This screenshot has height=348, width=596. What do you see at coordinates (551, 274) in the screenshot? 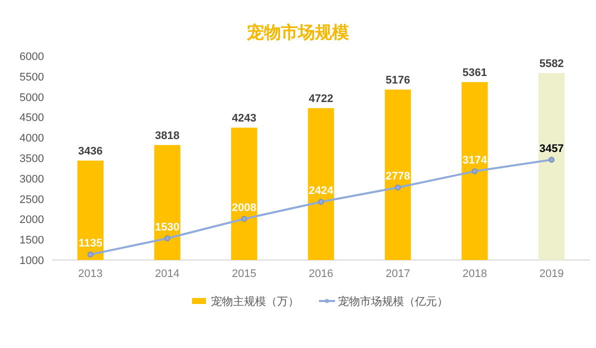
I see `x-tick-label: 2019` at bounding box center [551, 274].